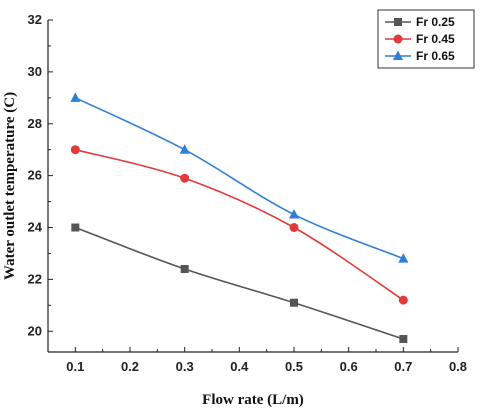 The height and width of the screenshot is (411, 480). Describe the element at coordinates (35, 123) in the screenshot. I see `y-tick-label: 28` at that location.